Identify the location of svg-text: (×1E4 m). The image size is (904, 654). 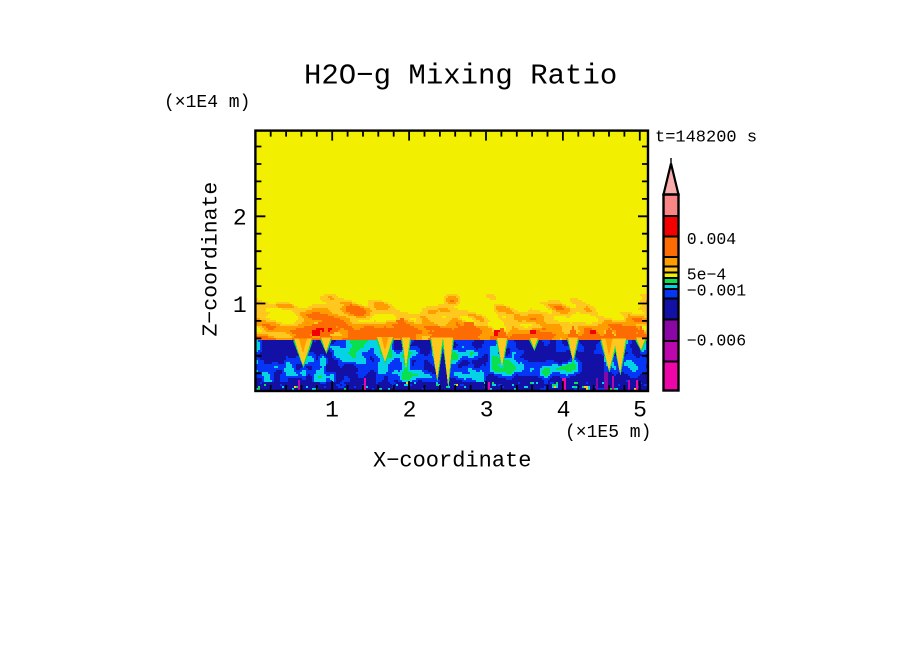
(207, 103).